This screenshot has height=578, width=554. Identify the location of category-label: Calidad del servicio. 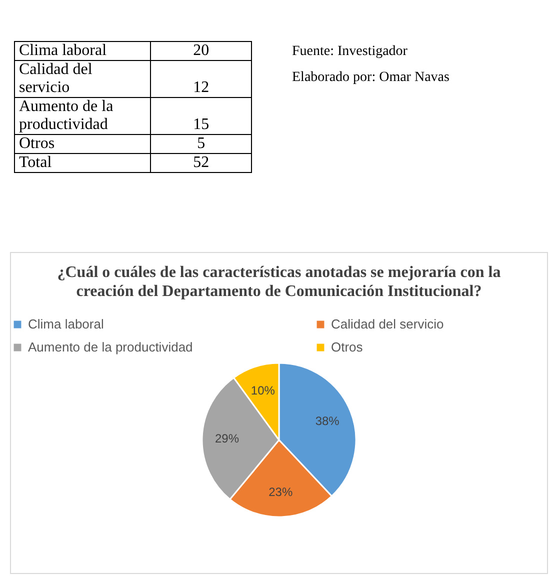
(55, 78).